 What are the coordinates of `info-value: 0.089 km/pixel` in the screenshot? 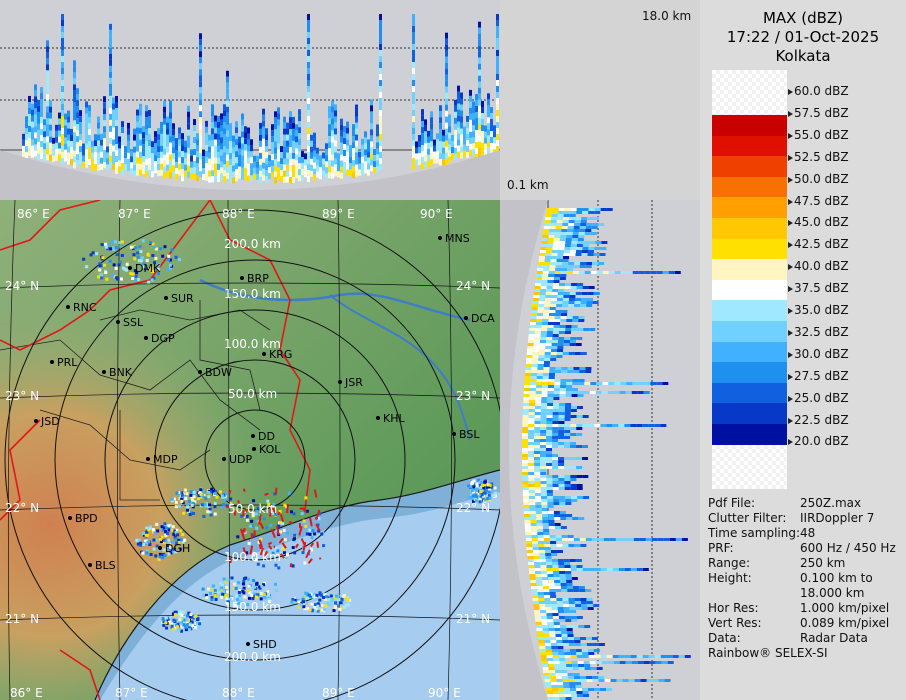 It's located at (845, 623).